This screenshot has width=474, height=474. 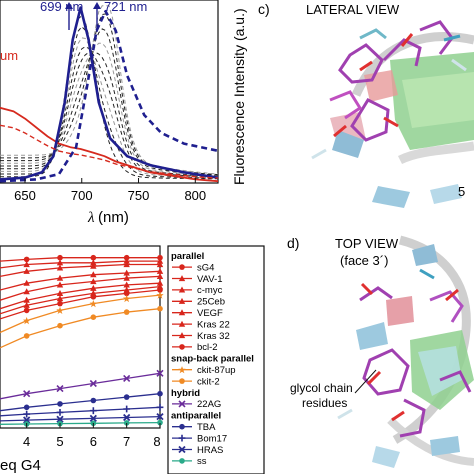 I want to click on legend-entry: 22AG, so click(x=196, y=404).